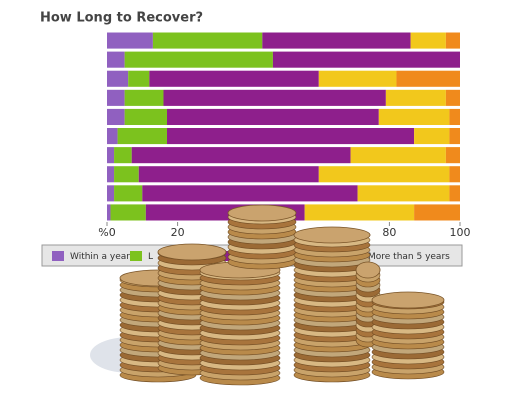 Image resolution: width=520 pixels, height=407 pixels. What do you see at coordinates (460, 232) in the screenshot?
I see `x-tick-label: 100` at bounding box center [460, 232].